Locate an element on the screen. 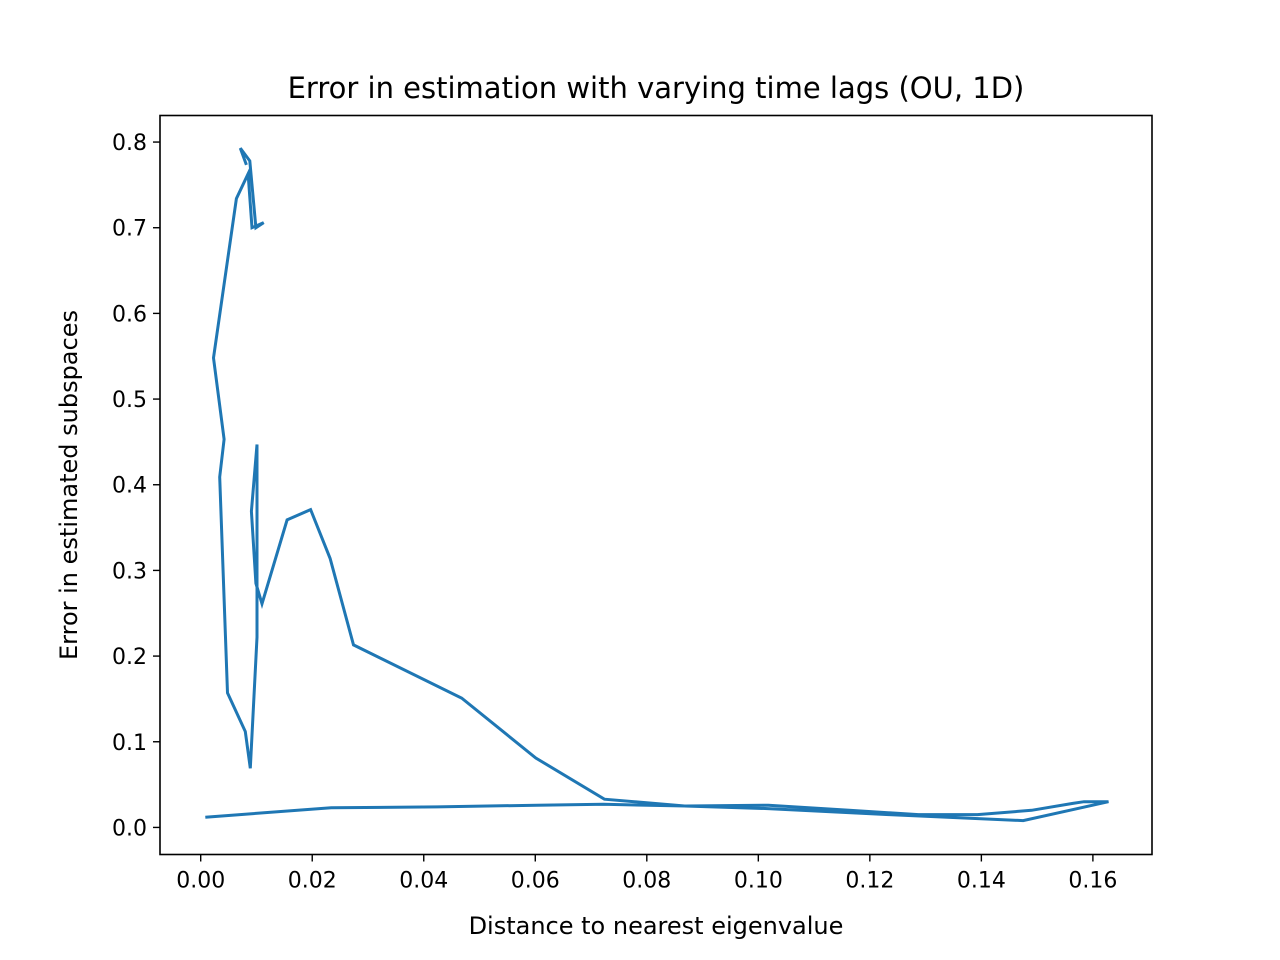 The image size is (1280, 960). y-tick-label: 0.1 is located at coordinates (129, 743).